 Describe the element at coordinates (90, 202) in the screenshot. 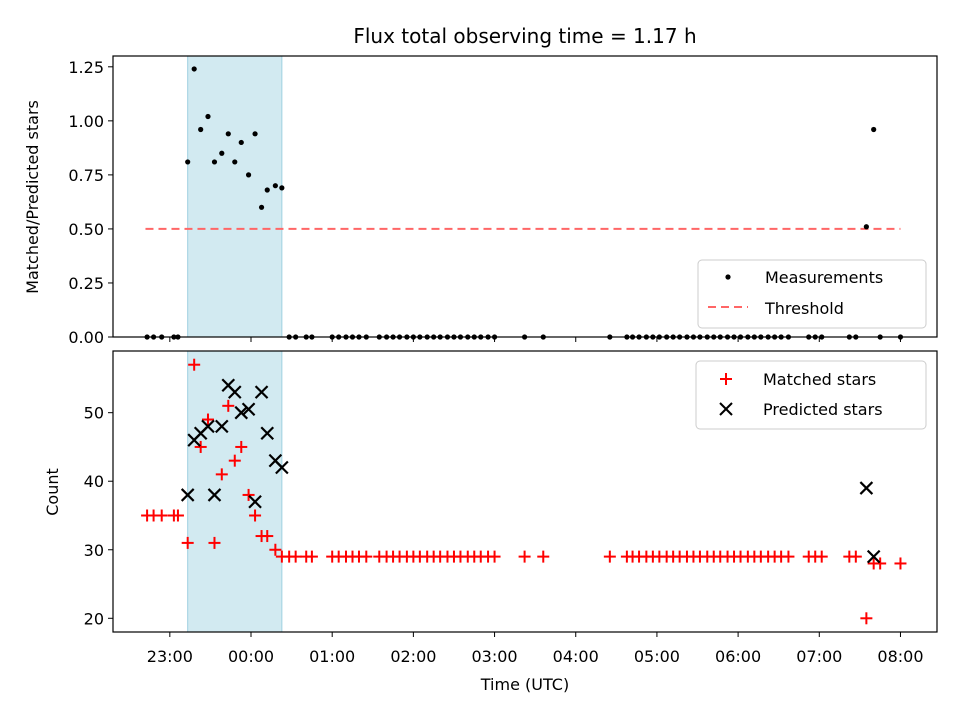

I see `top-y-ticks: 0.00 0.25 0.50 0.75 1.00 1.25` at that location.